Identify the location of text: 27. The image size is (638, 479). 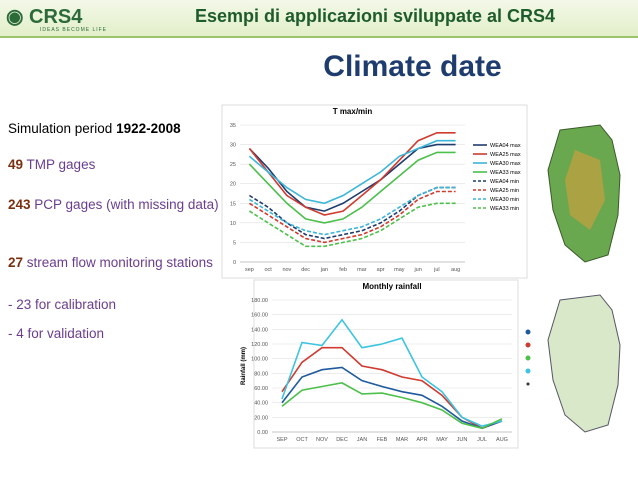
(16, 262).